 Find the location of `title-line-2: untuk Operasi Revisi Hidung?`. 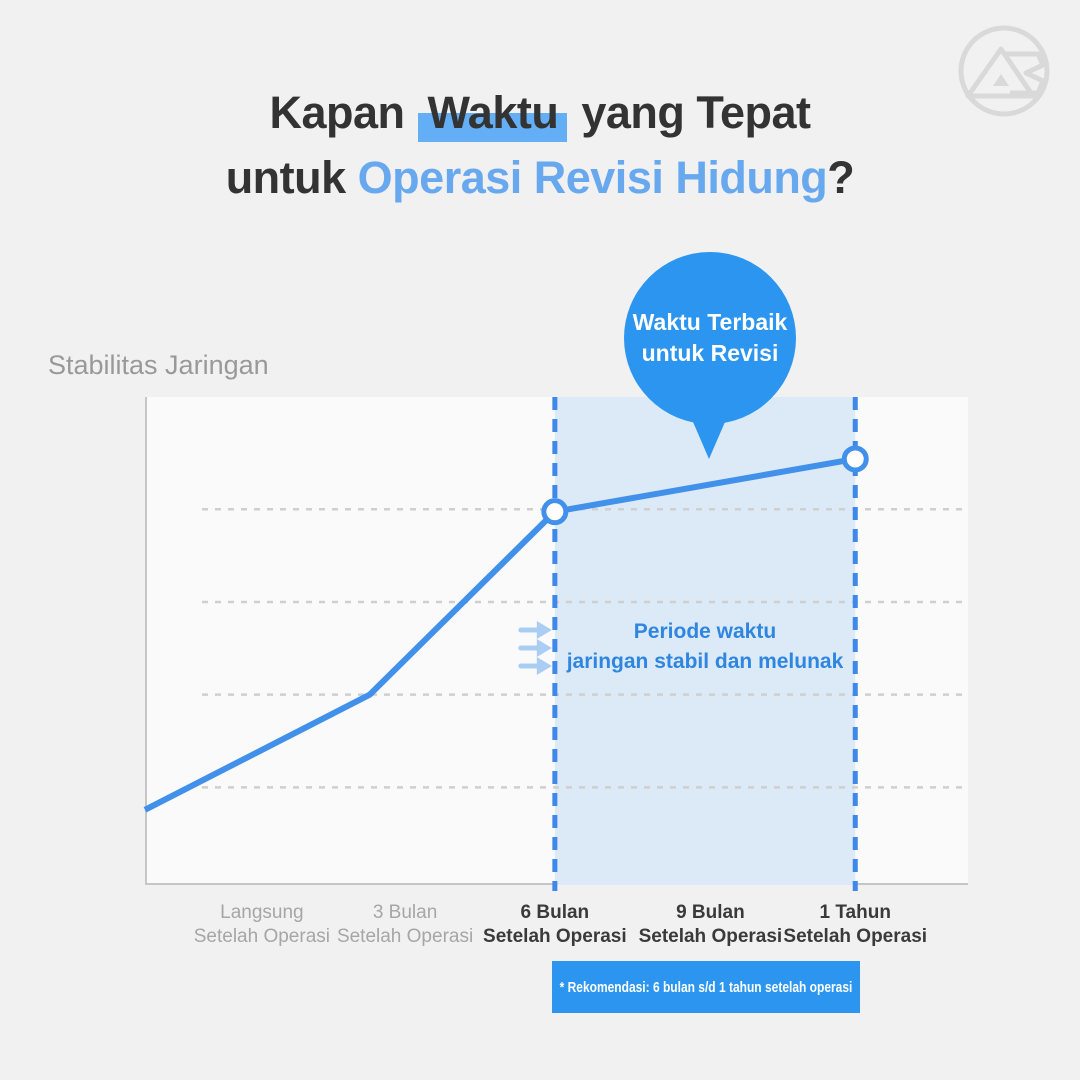

title-line-2: untuk Operasi Revisi Hidung? is located at coordinates (540, 177).